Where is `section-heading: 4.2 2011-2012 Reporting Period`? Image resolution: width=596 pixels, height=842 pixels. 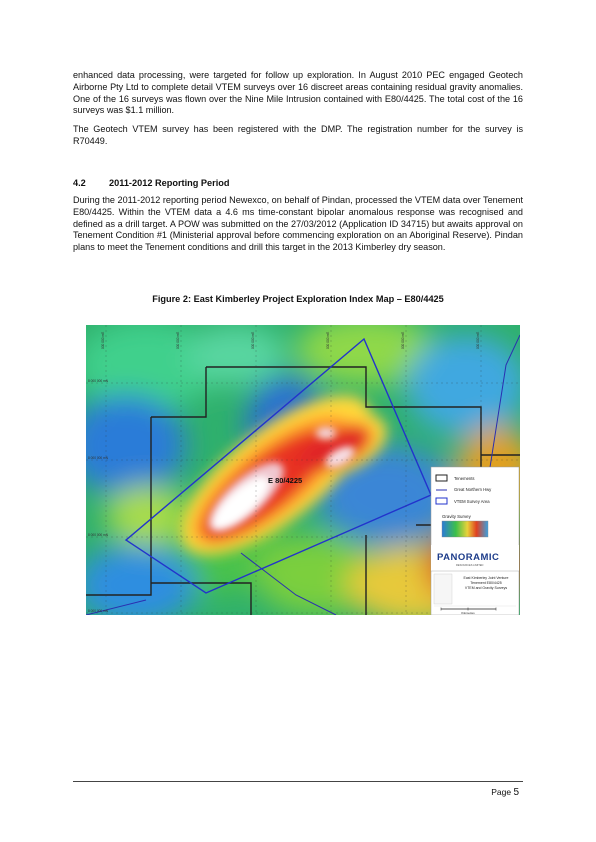 section-heading: 4.2 2011-2012 Reporting Period is located at coordinates (151, 183).